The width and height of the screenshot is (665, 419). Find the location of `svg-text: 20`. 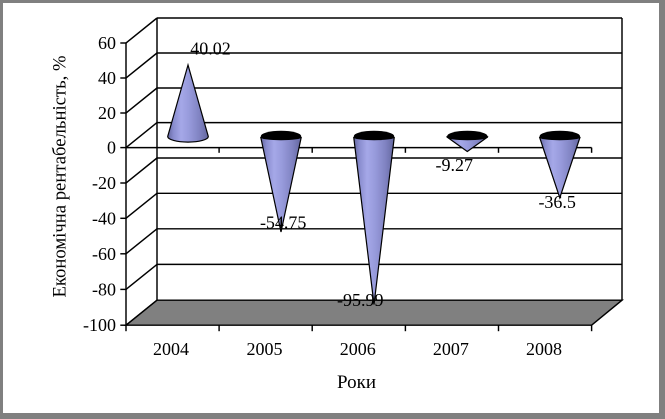

svg-text: 20 is located at coordinates (107, 113).